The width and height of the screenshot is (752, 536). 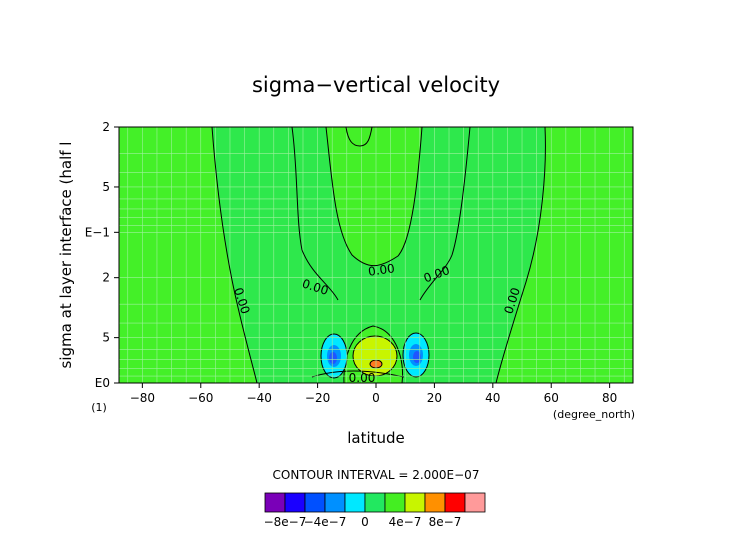 What do you see at coordinates (99, 407) in the screenshot?
I see `y-corner-label: (1)` at bounding box center [99, 407].